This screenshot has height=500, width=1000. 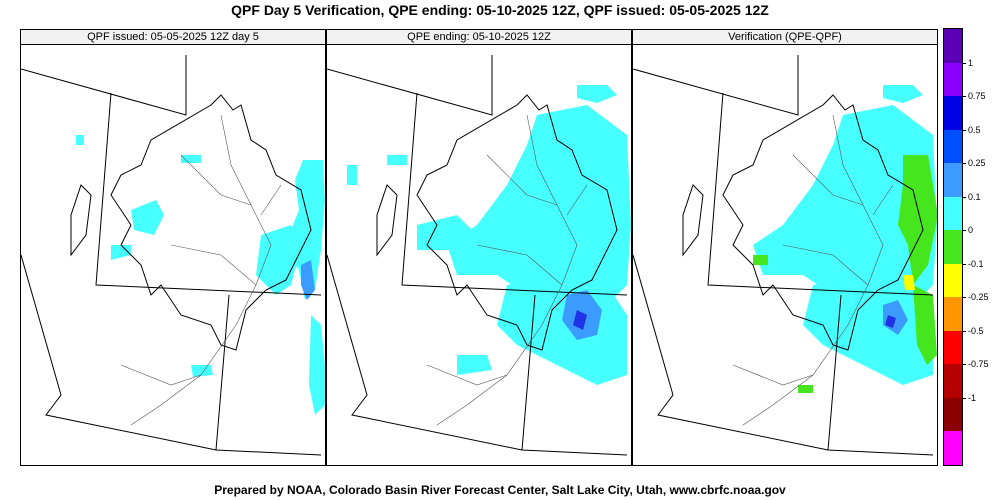 I want to click on legend-label: 0.75, so click(x=977, y=96).